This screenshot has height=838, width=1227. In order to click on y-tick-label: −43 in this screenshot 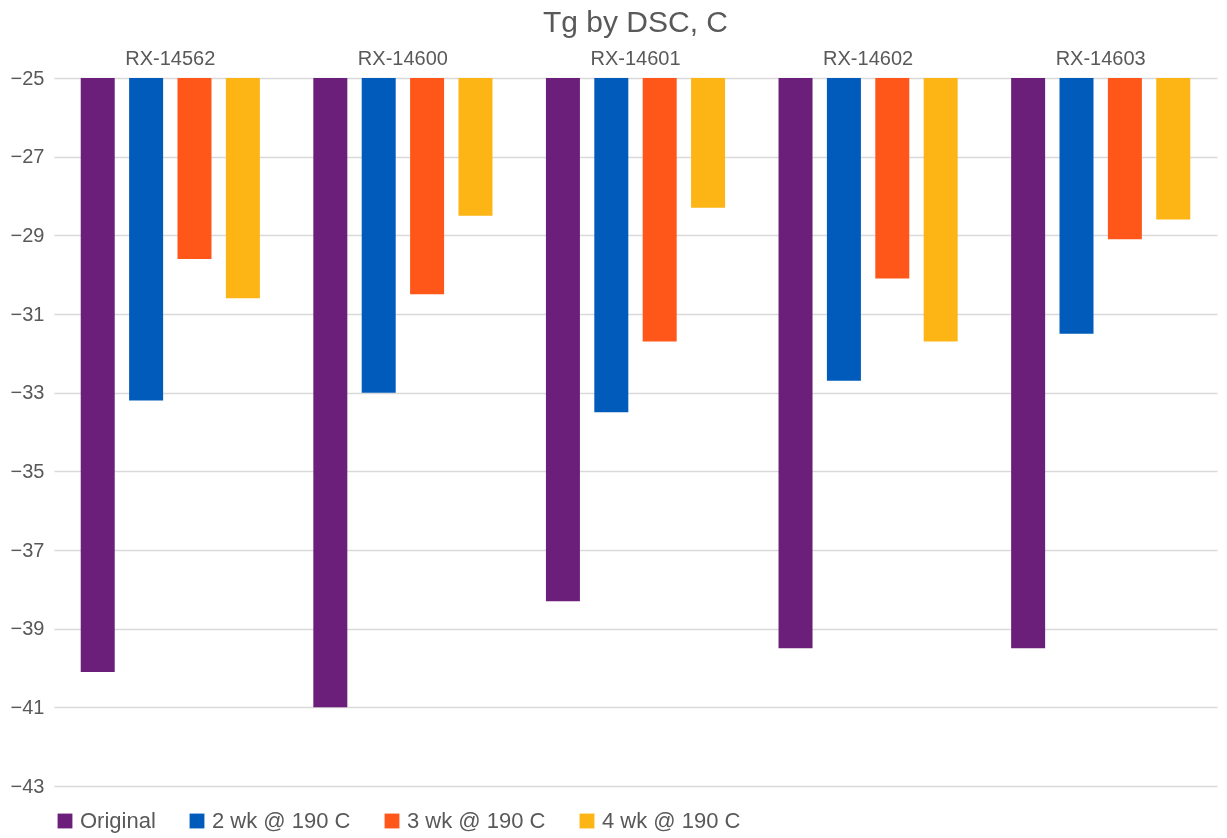, I will do `click(27, 785)`.